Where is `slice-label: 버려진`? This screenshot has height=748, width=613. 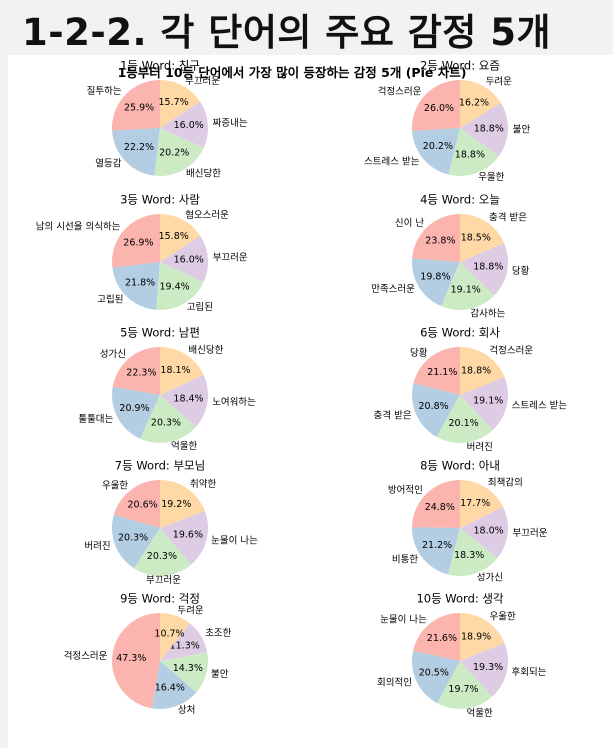 slice-label: 버려진 is located at coordinates (480, 447).